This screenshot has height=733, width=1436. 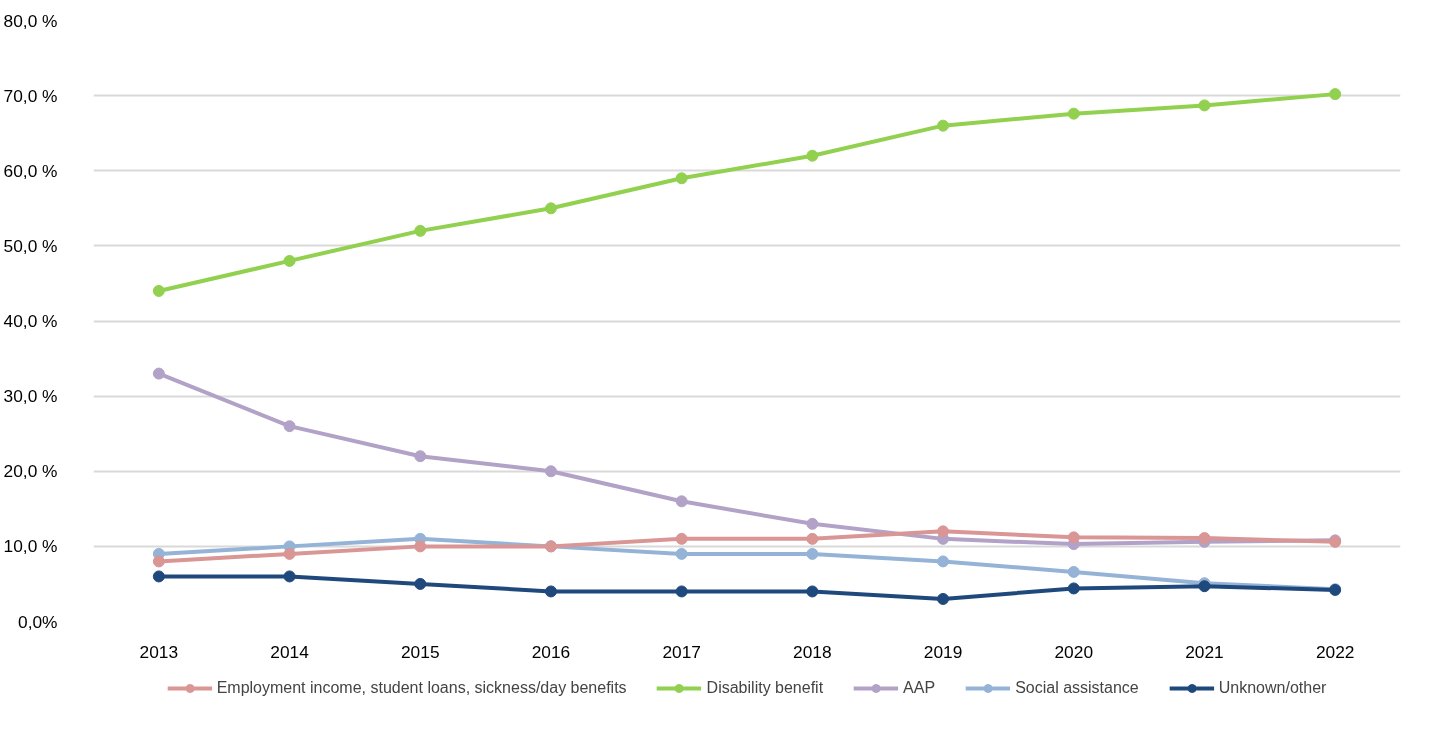 What do you see at coordinates (30, 170) in the screenshot?
I see `y-tick-label: 60,0 %` at bounding box center [30, 170].